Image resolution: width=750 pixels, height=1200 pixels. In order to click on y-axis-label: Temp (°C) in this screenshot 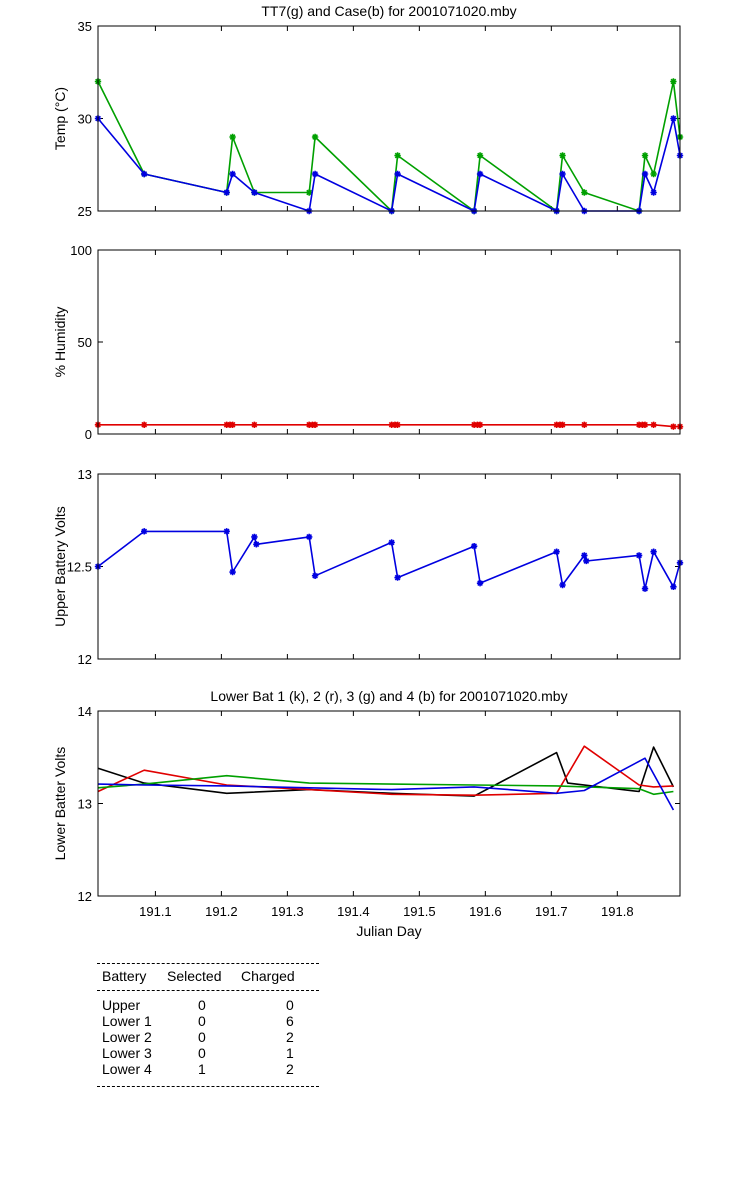, I will do `click(60, 118)`.